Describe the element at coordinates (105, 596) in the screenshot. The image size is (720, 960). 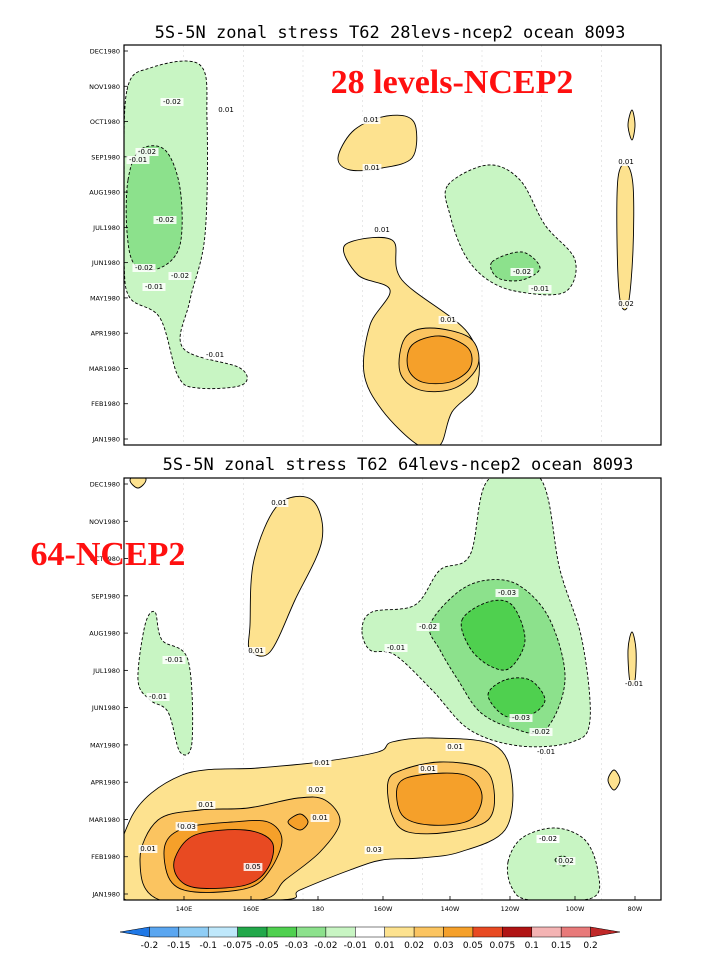
I see `y-tick-label: SEP1980` at that location.